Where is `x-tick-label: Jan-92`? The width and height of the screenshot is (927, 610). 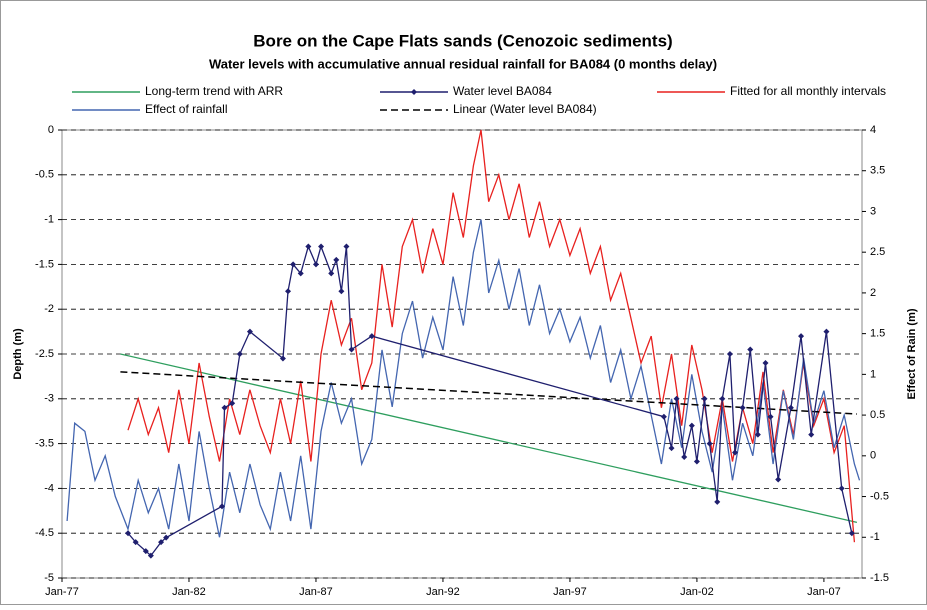
x-tick-label: Jan-92 is located at coordinates (443, 592).